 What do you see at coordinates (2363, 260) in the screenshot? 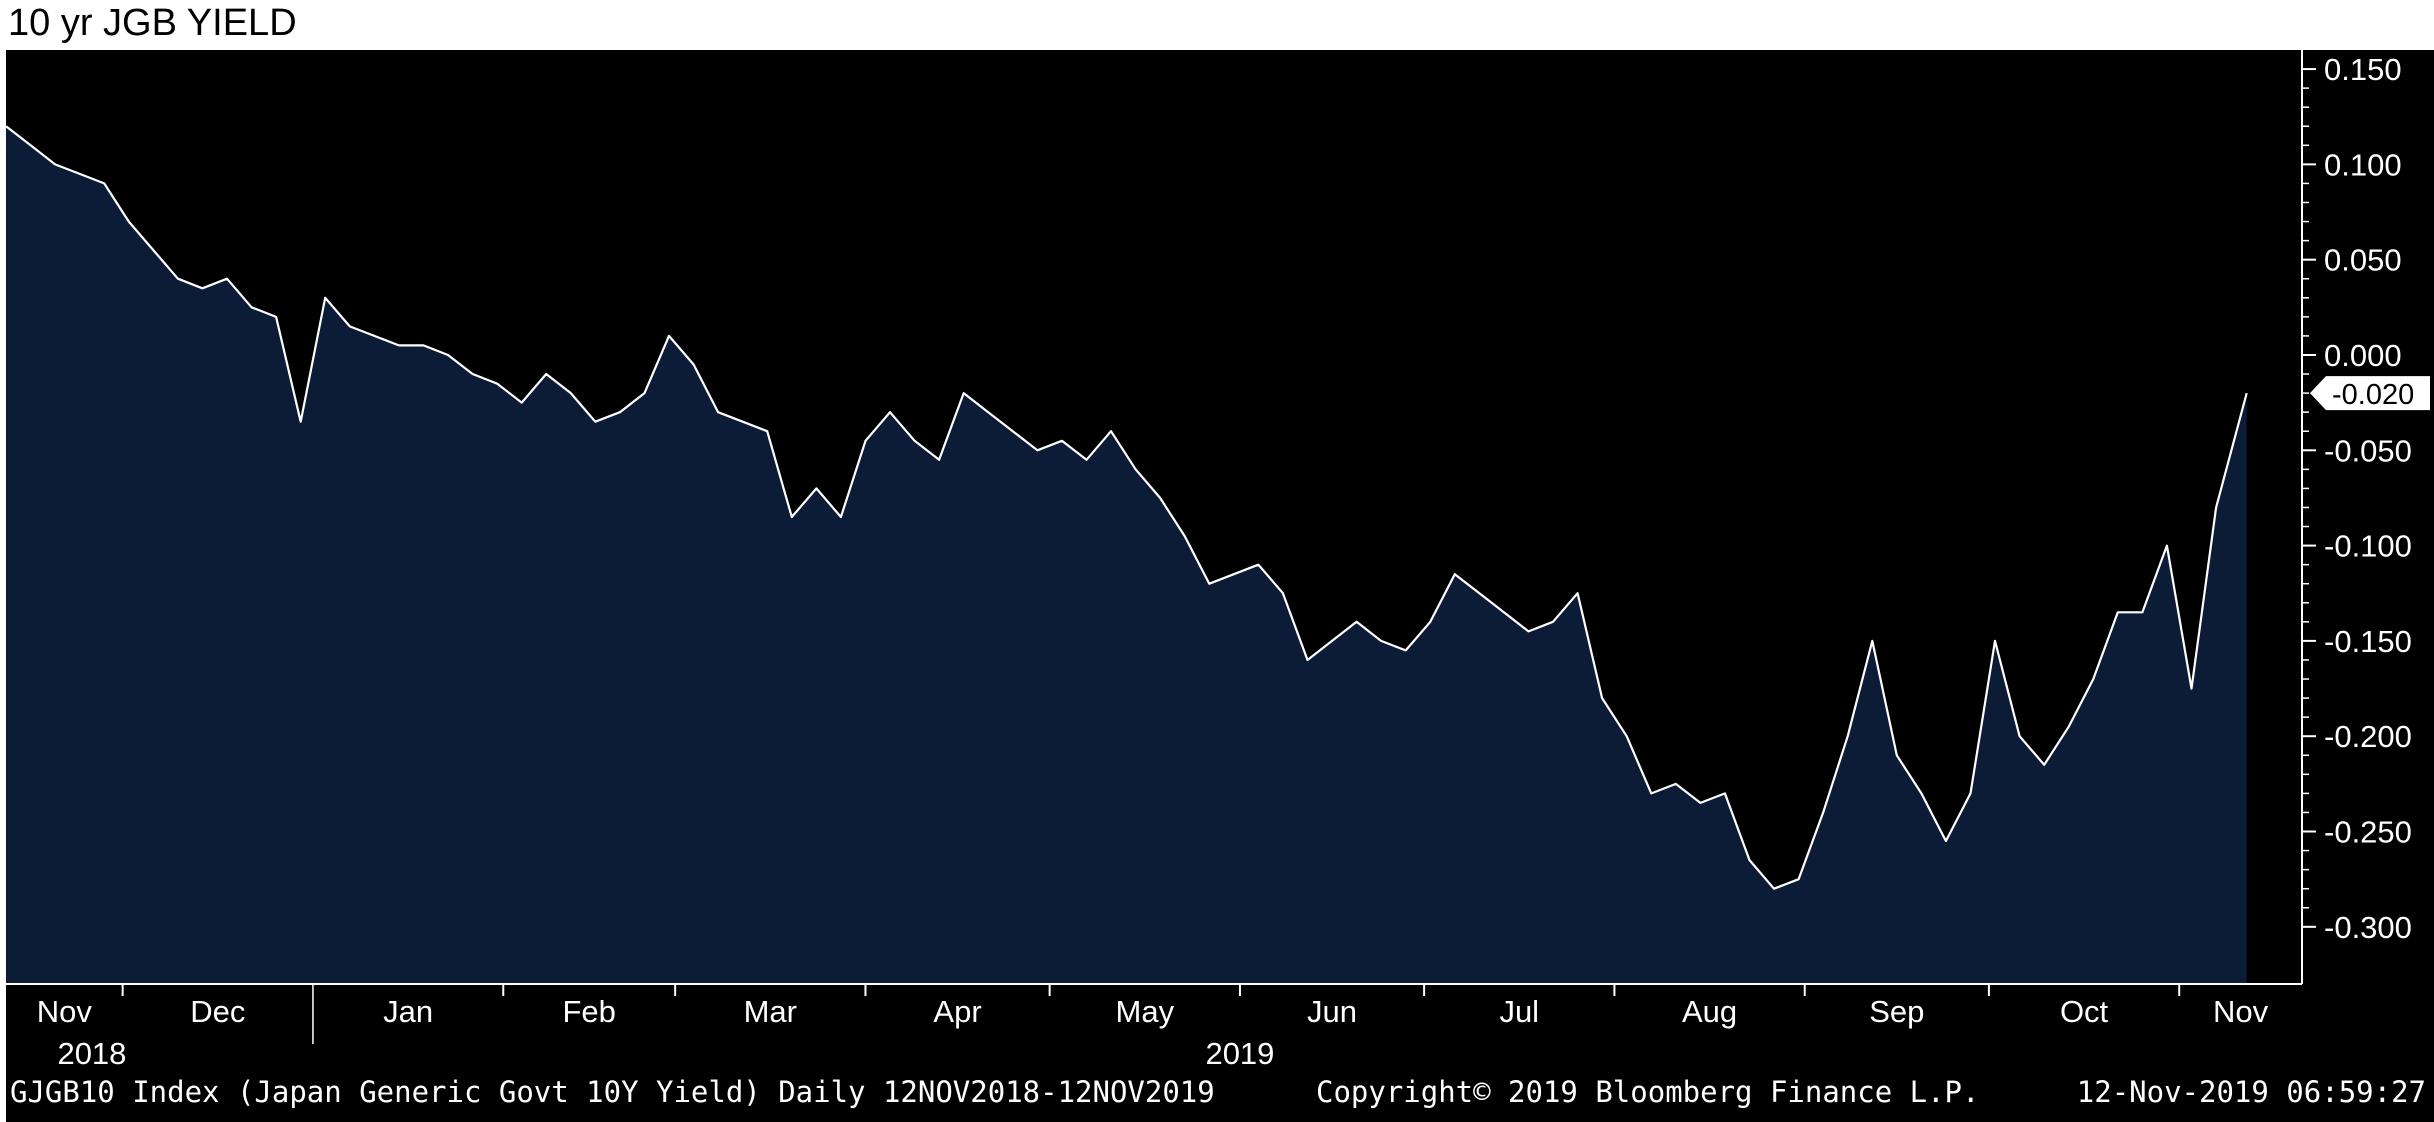
I see `y-tick-label: 0.050` at bounding box center [2363, 260].